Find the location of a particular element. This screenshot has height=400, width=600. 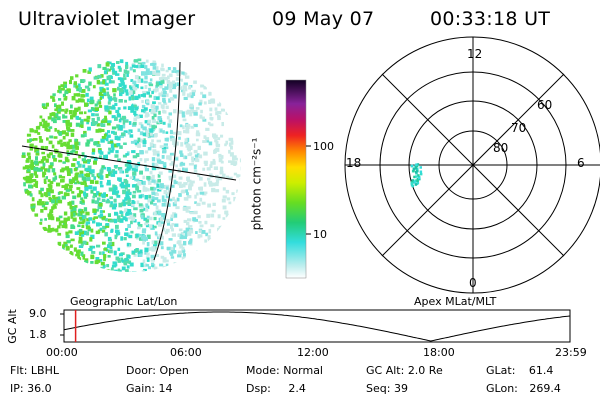

stat-dsp: Dsp: 2.4 is located at coordinates (276, 388).